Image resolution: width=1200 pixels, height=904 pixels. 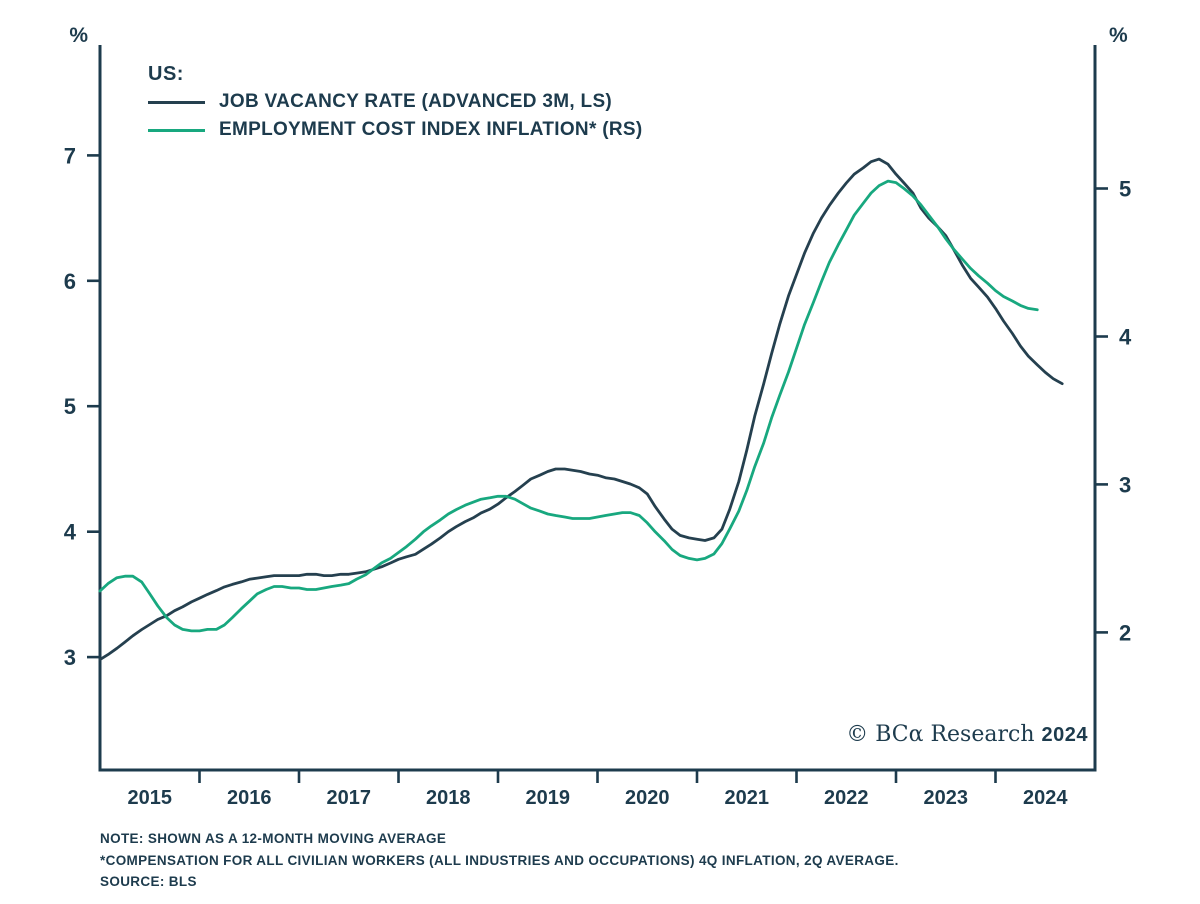 I want to click on footnote-moving-average: NOTE: SHOWN AS A 12-MONTH MOVING AVERAGE, so click(x=273, y=838).